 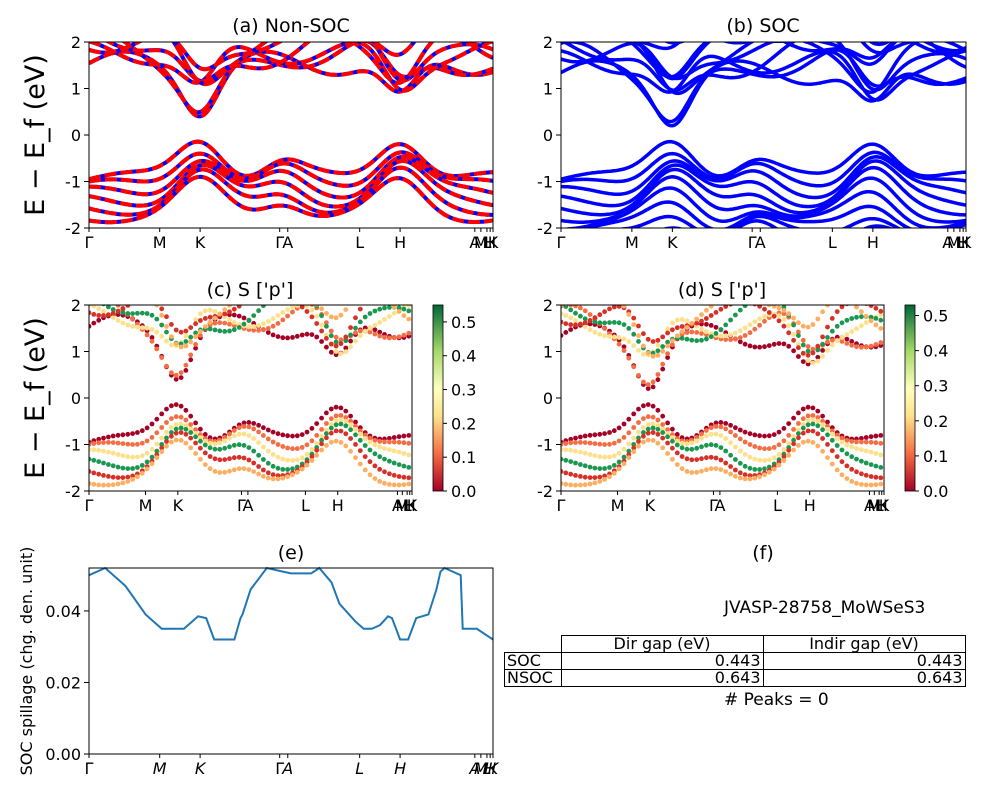 What do you see at coordinates (935, 456) in the screenshot?
I see `colorbar-tick-label: 0.1` at bounding box center [935, 456].